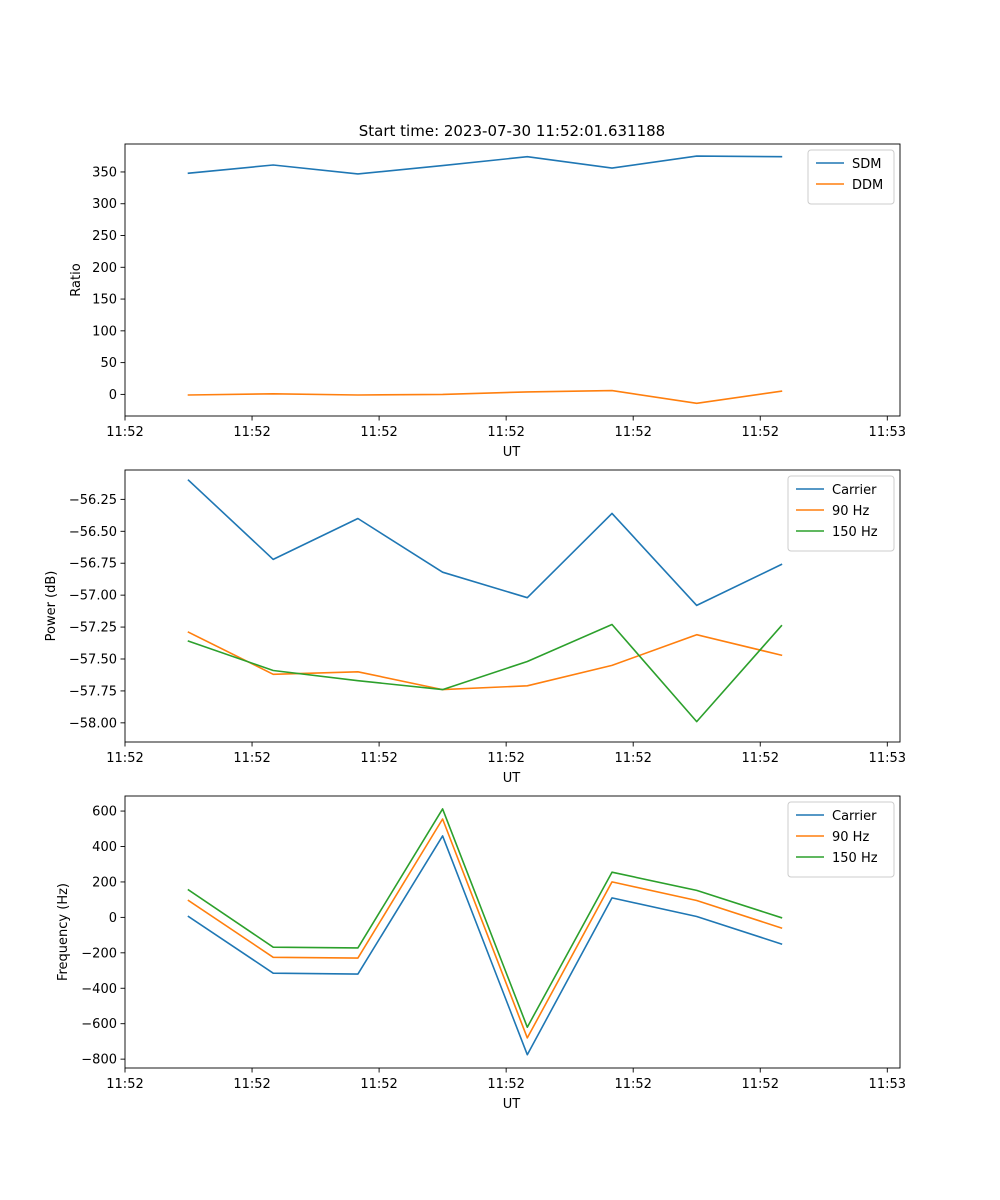  I want to click on y-tick-label: −58.00, so click(93, 723).